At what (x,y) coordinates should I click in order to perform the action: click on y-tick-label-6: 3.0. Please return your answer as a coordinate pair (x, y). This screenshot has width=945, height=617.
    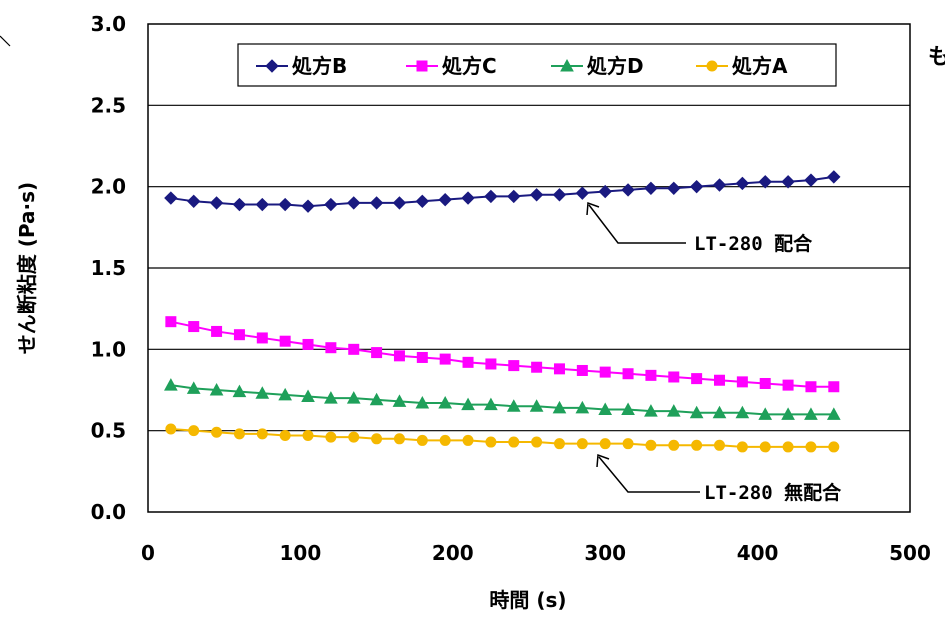
    Looking at the image, I should click on (108, 24).